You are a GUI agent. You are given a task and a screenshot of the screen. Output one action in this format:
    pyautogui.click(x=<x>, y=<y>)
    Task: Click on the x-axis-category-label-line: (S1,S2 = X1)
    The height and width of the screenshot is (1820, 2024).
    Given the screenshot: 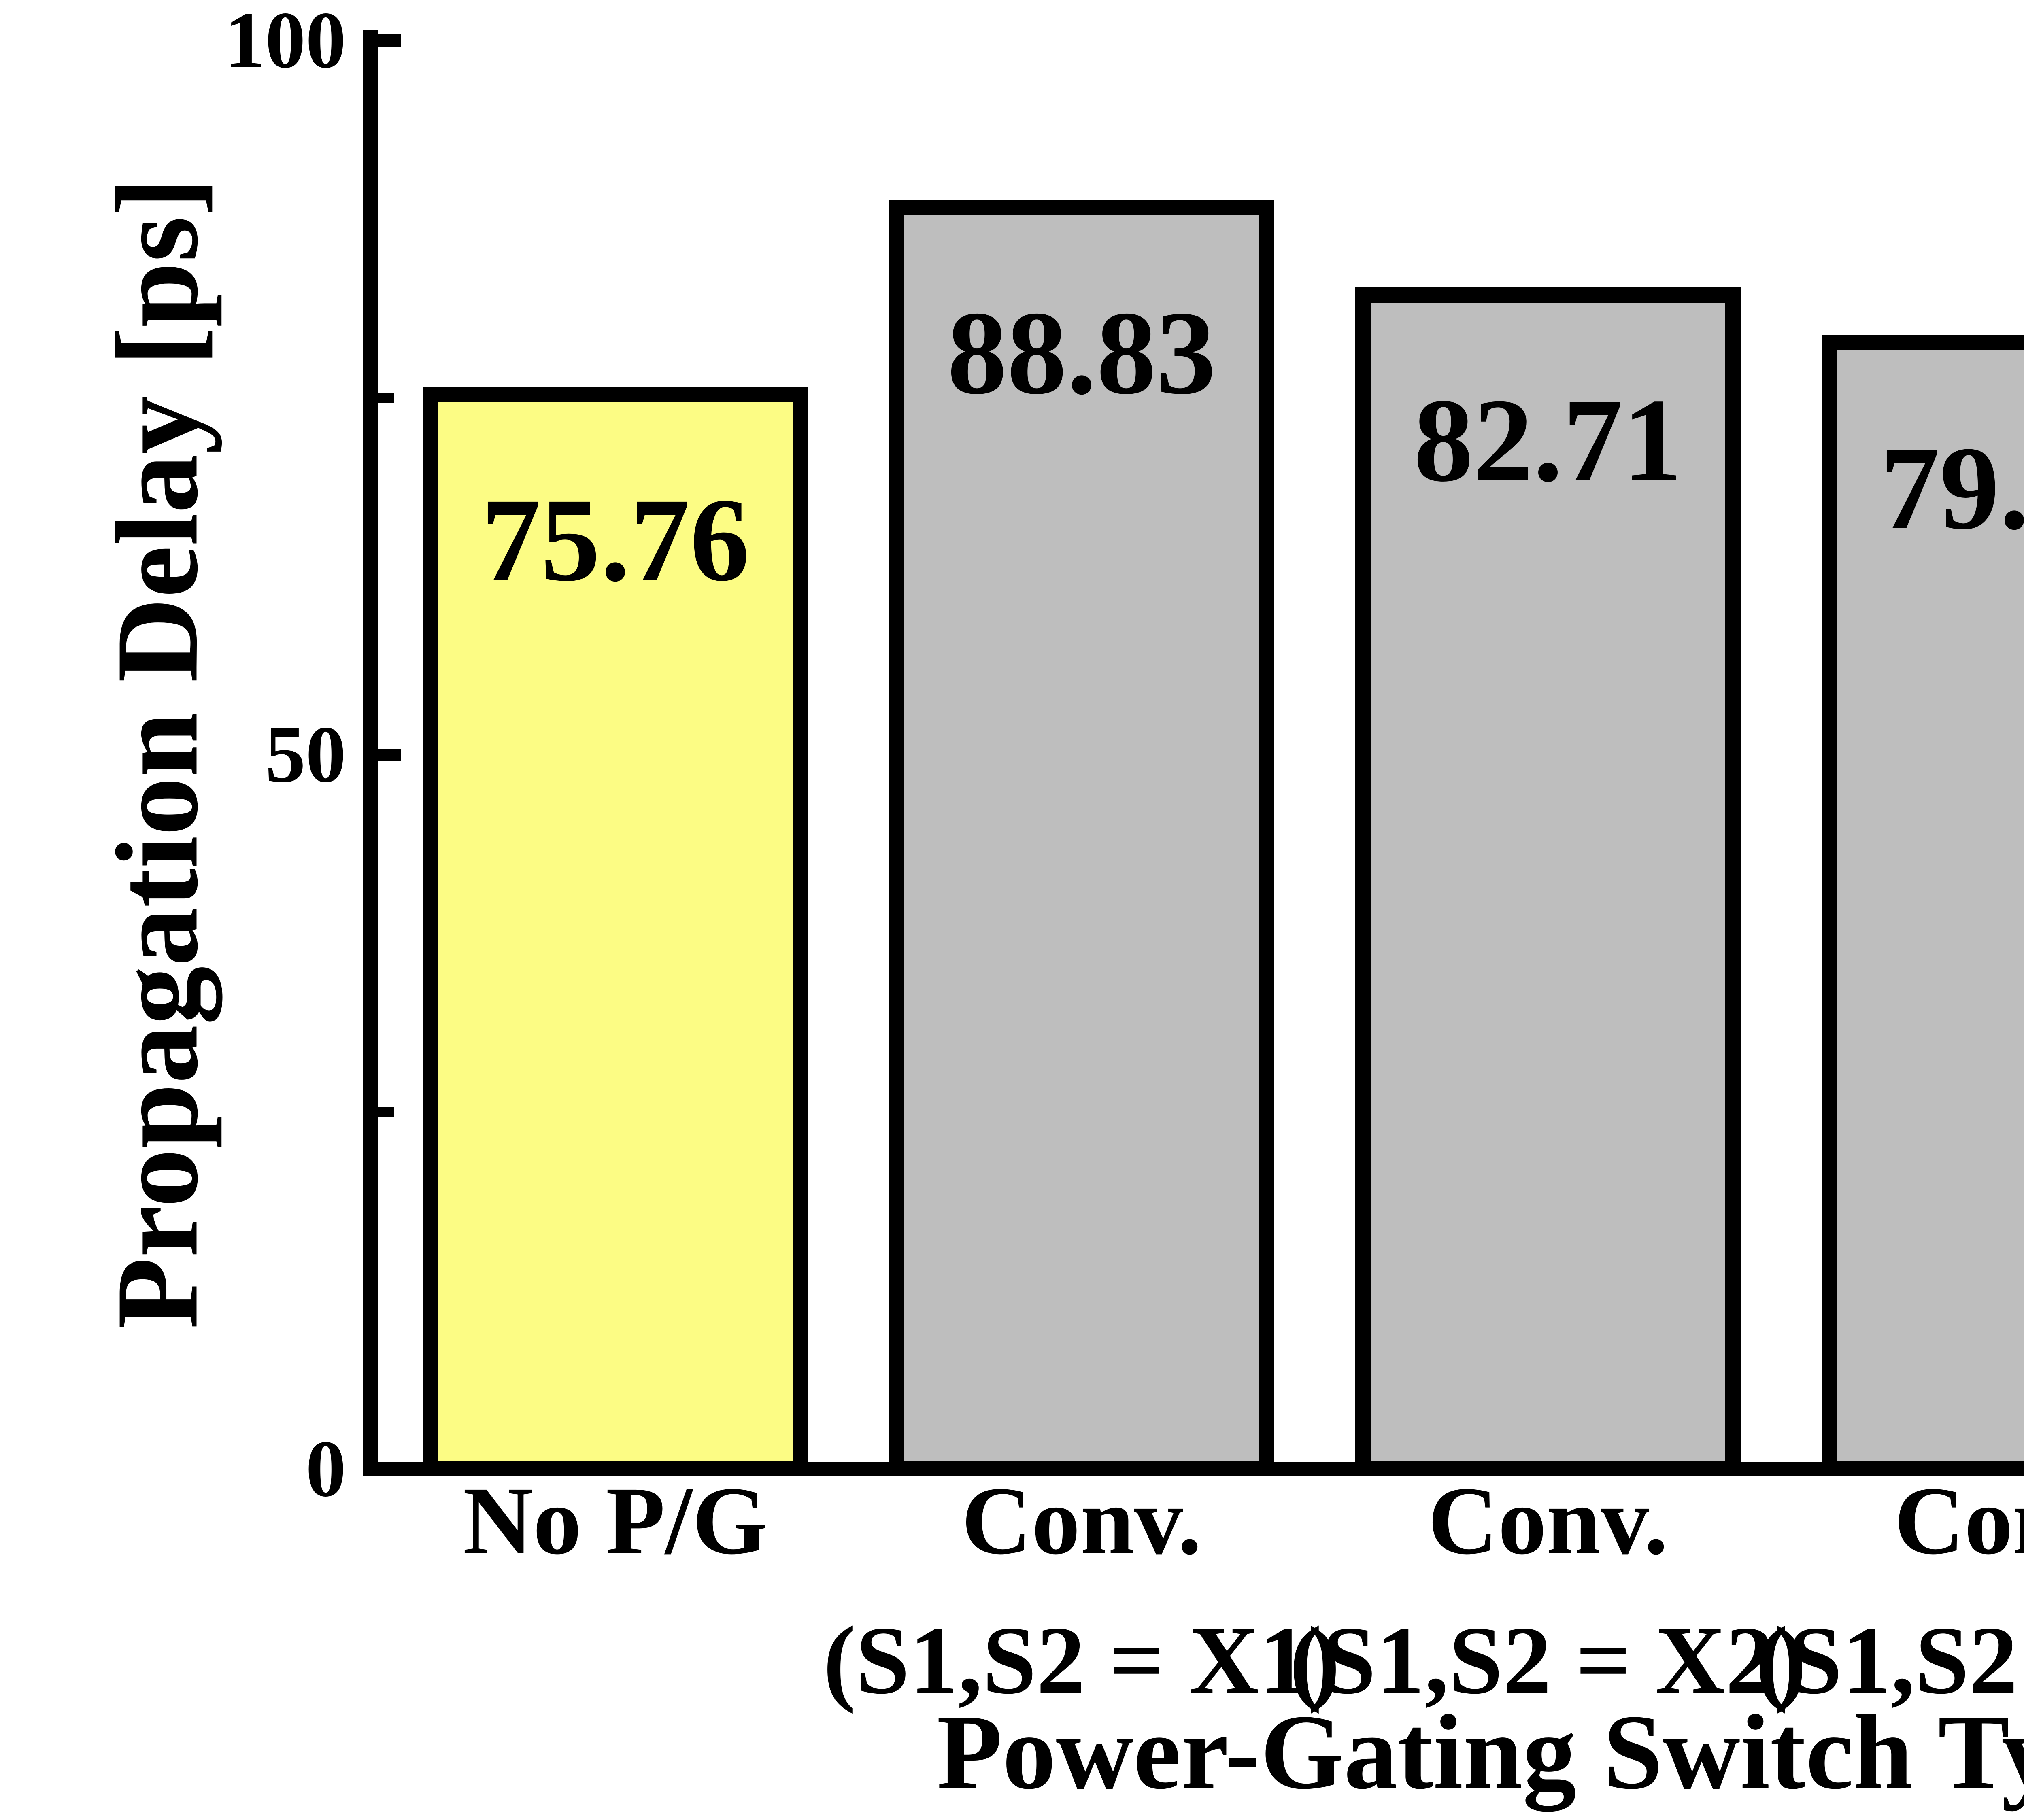 What is the action you would take?
    pyautogui.click(x=1081, y=1660)
    